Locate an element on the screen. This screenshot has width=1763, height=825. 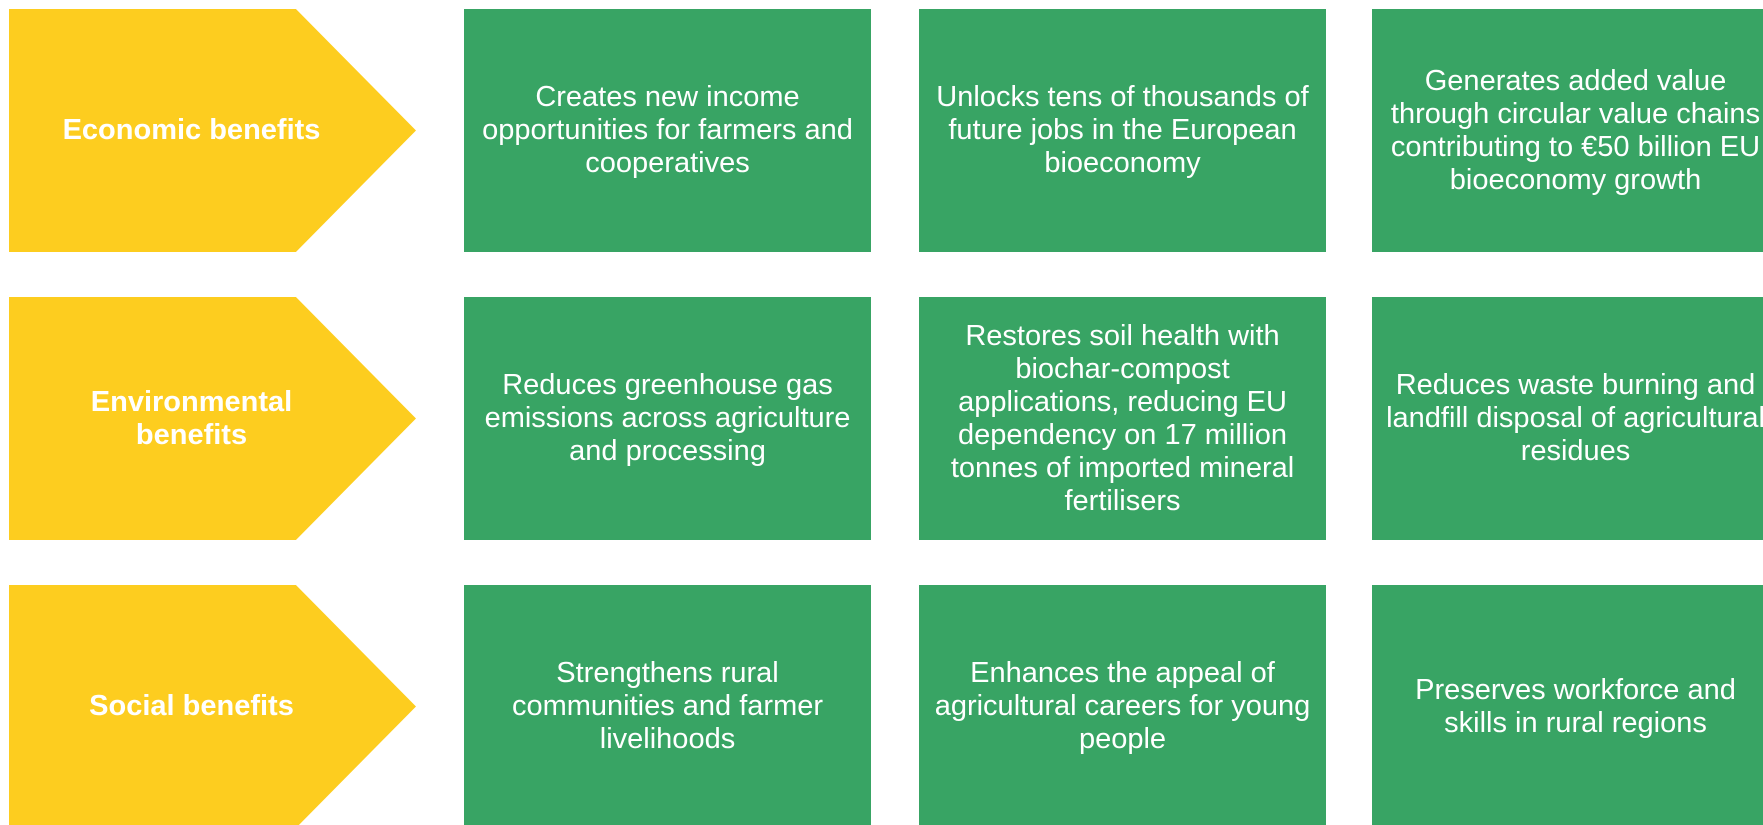
category-chevron-text: Environmental benefits is located at coordinates (191, 418).